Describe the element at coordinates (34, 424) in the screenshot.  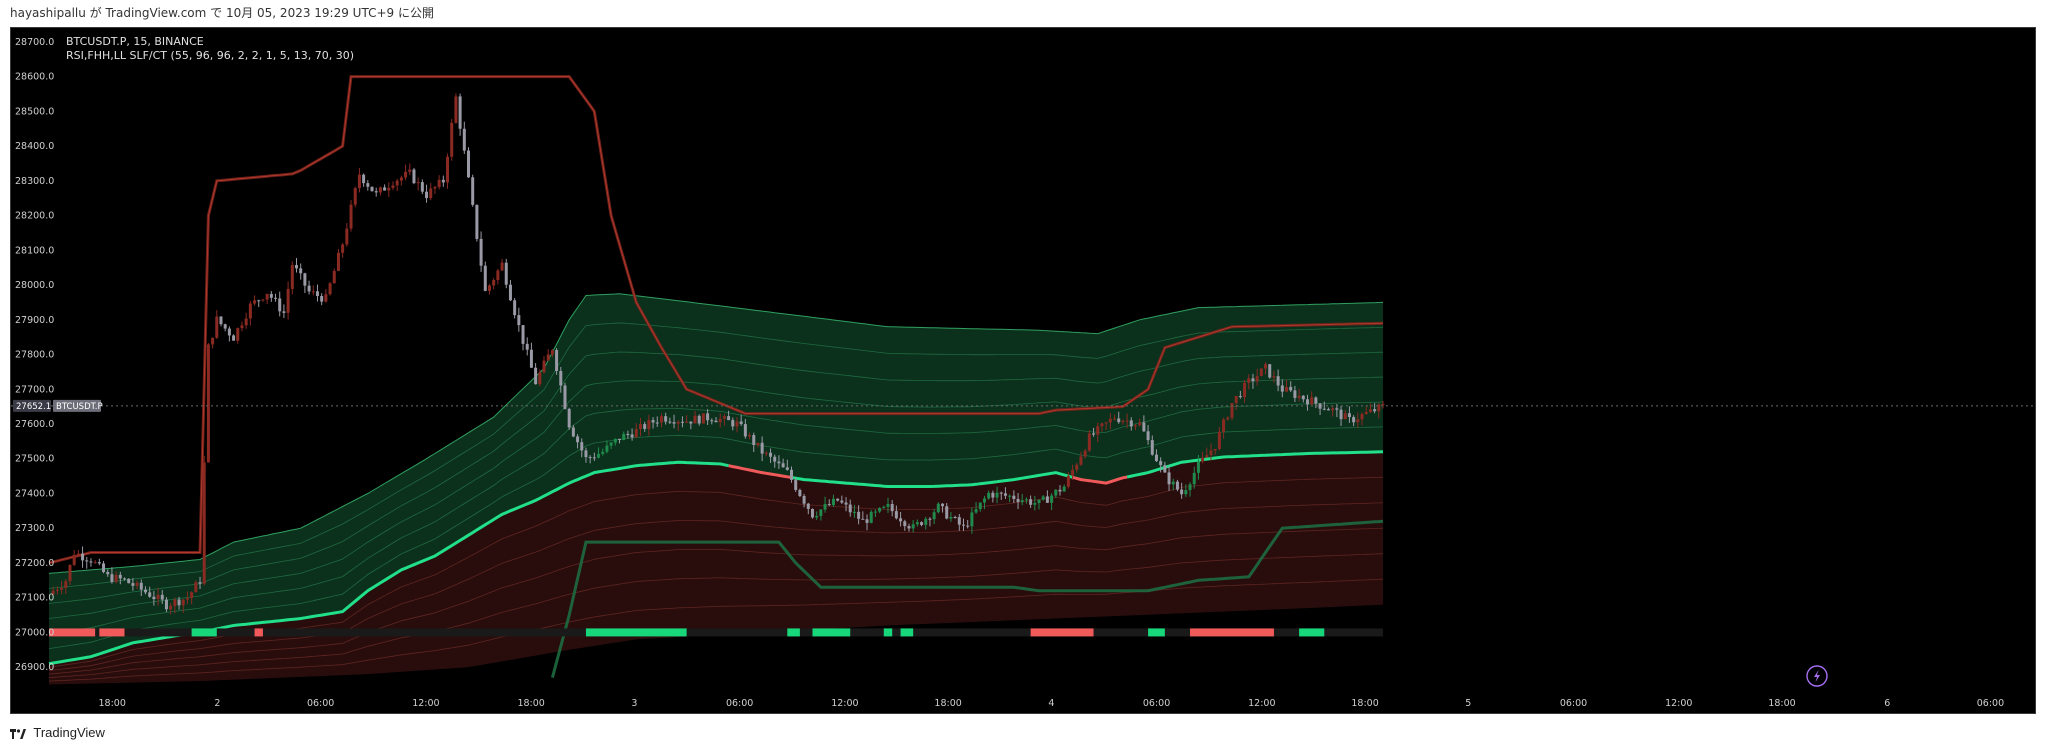
I see `y-tick-label: 27600.0` at that location.